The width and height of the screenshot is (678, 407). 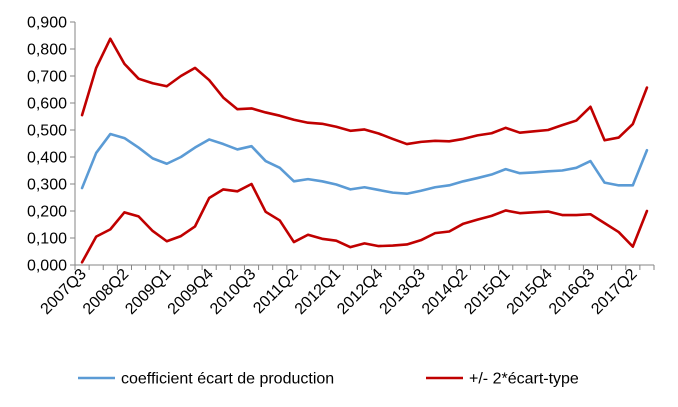 I want to click on y-tick-label: 0,200, so click(x=47, y=212).